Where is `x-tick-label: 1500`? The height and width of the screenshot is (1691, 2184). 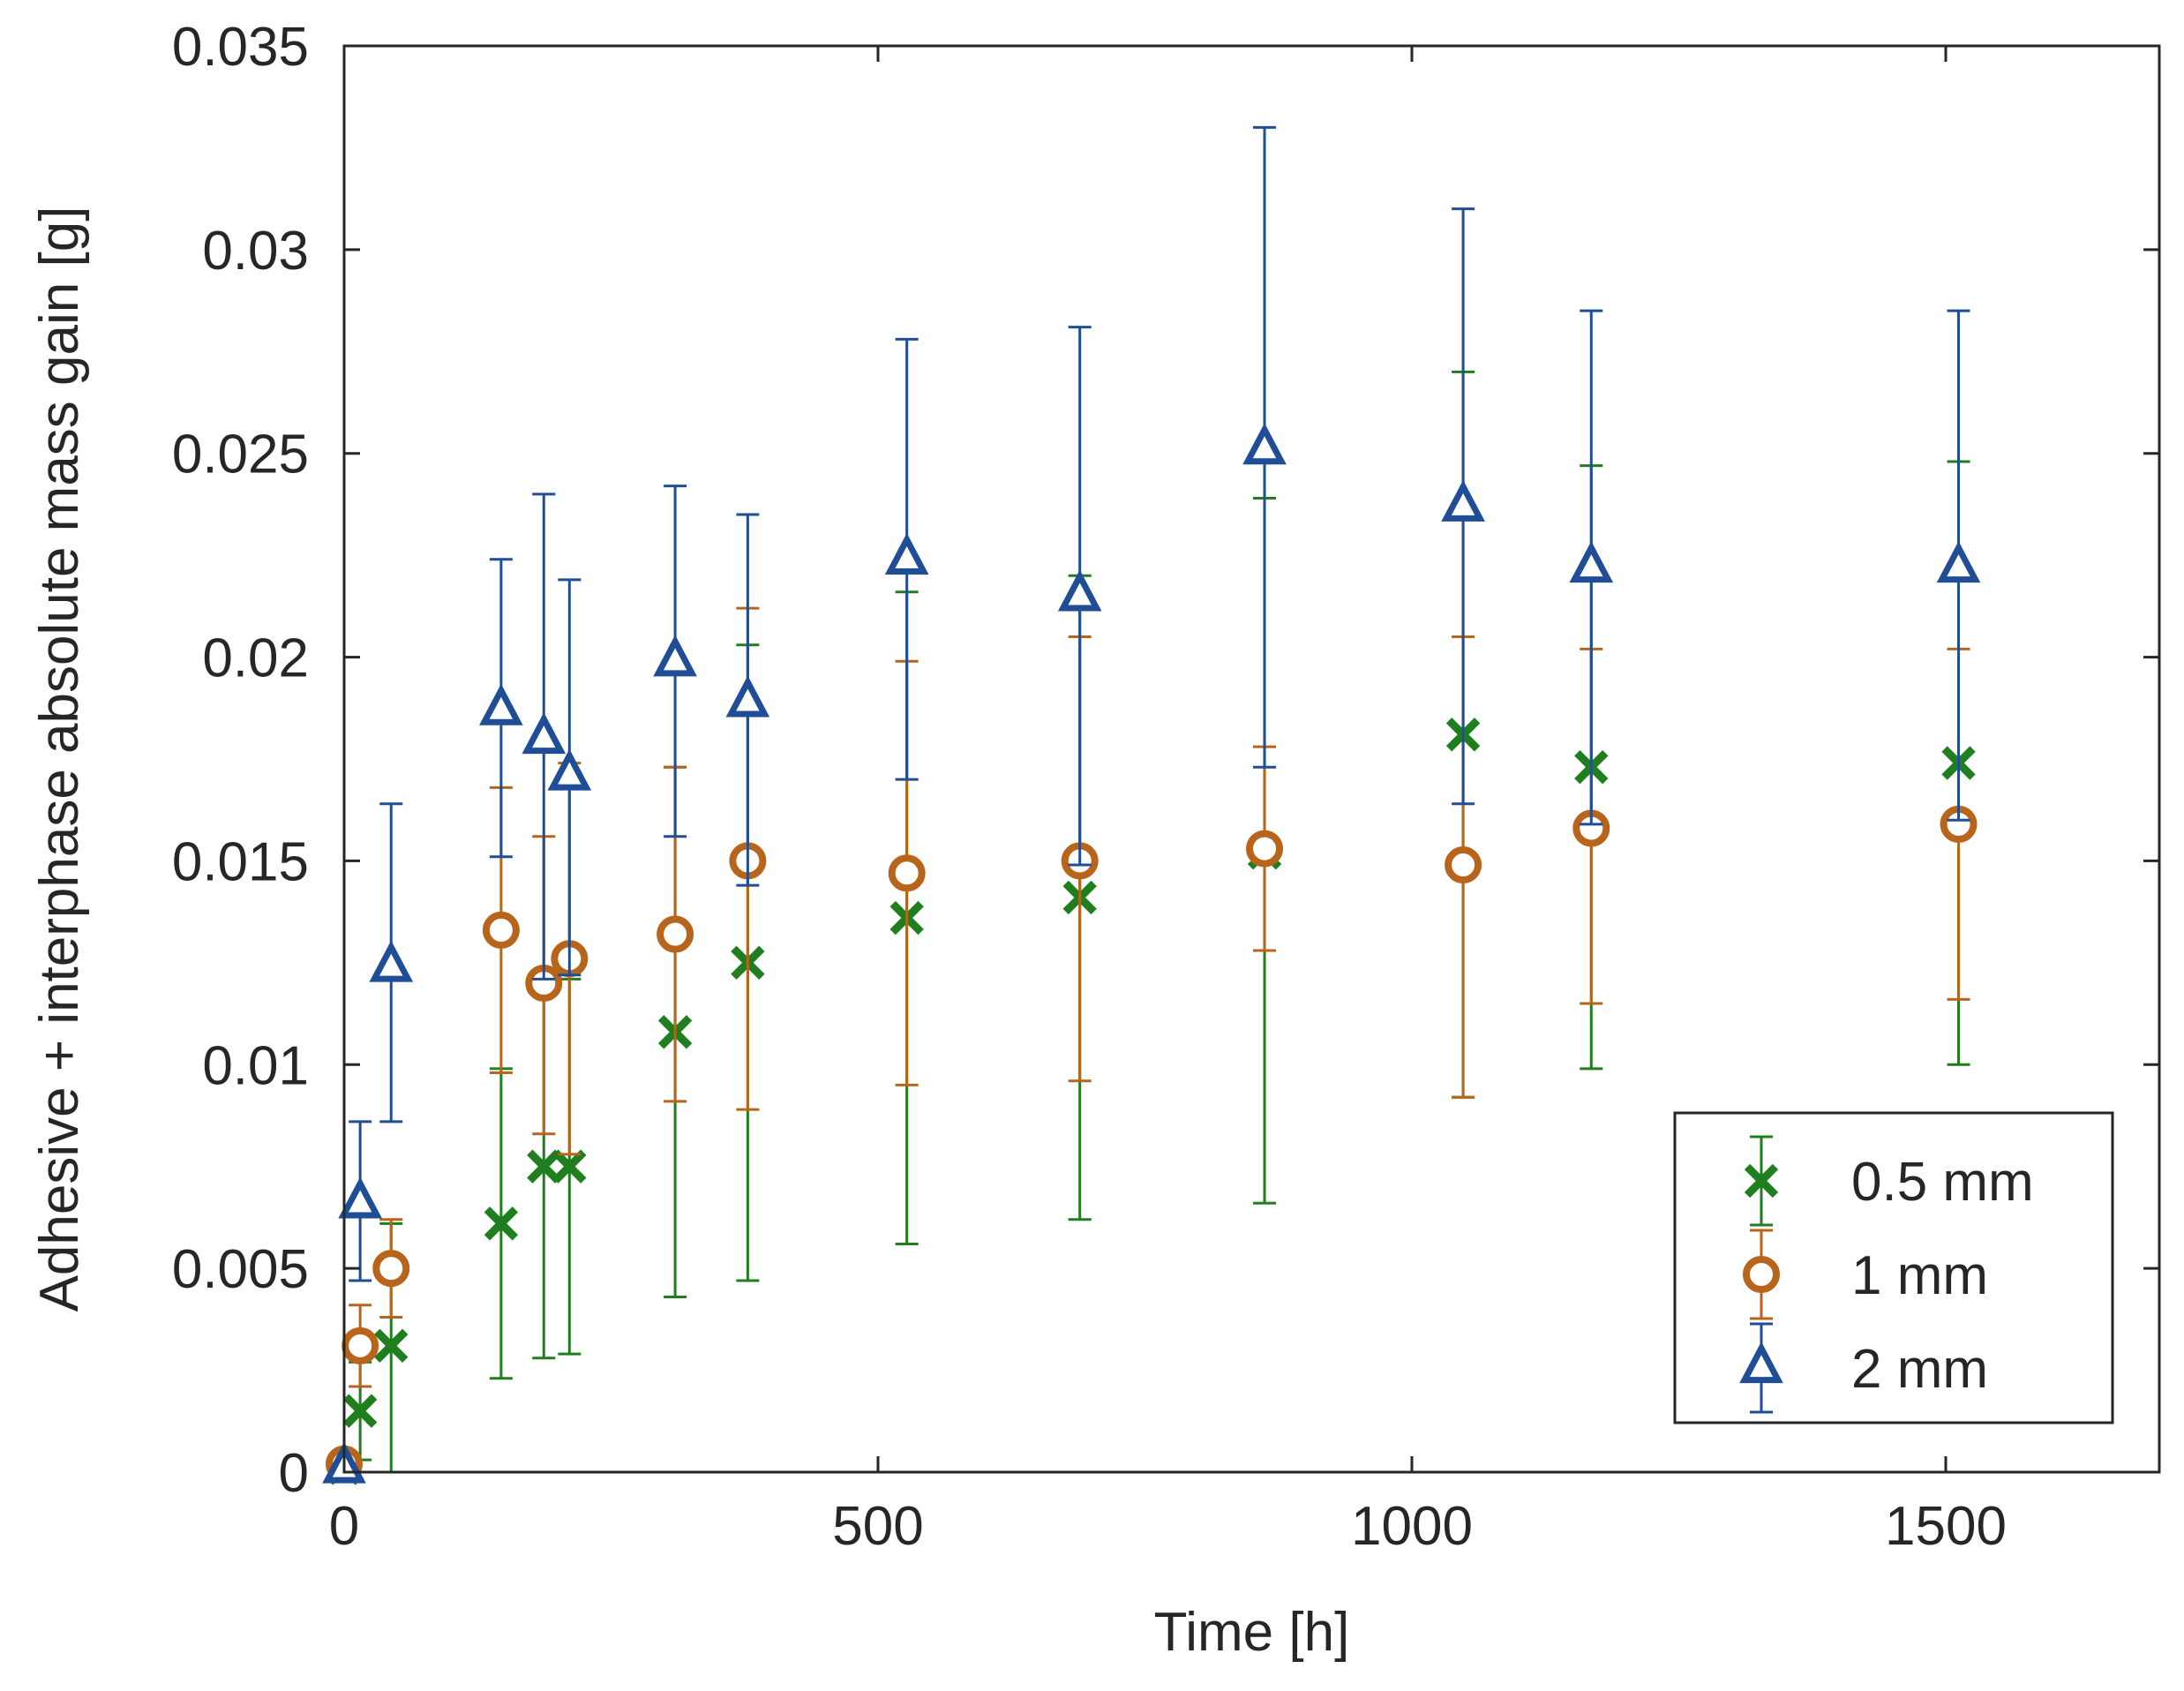 x-tick-label: 1500 is located at coordinates (1946, 1527).